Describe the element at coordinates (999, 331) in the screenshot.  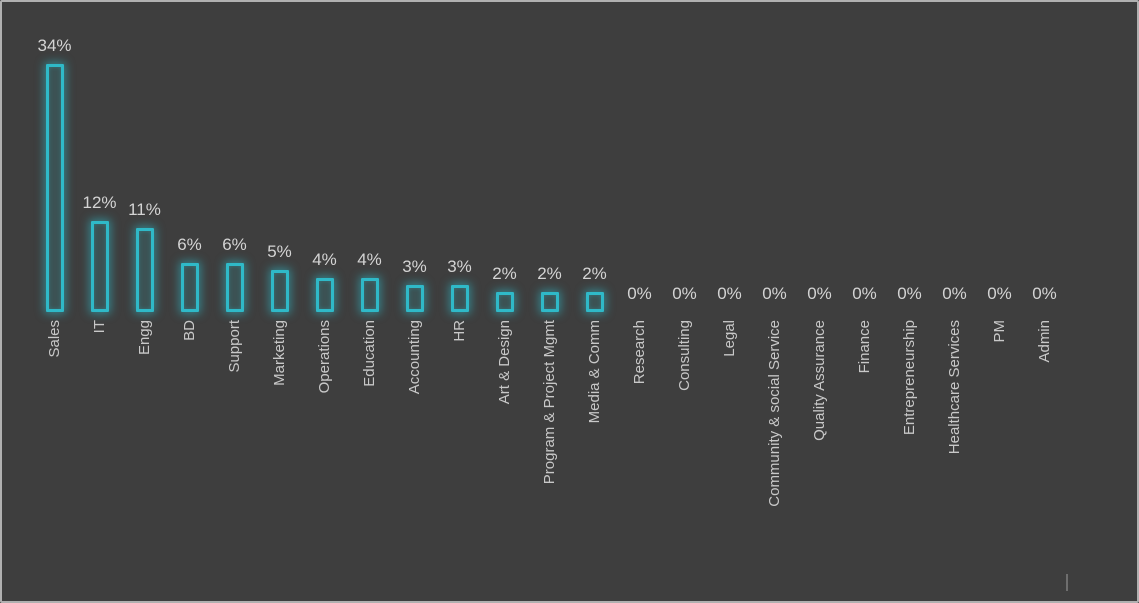
I see `bar-category-label: PM` at that location.